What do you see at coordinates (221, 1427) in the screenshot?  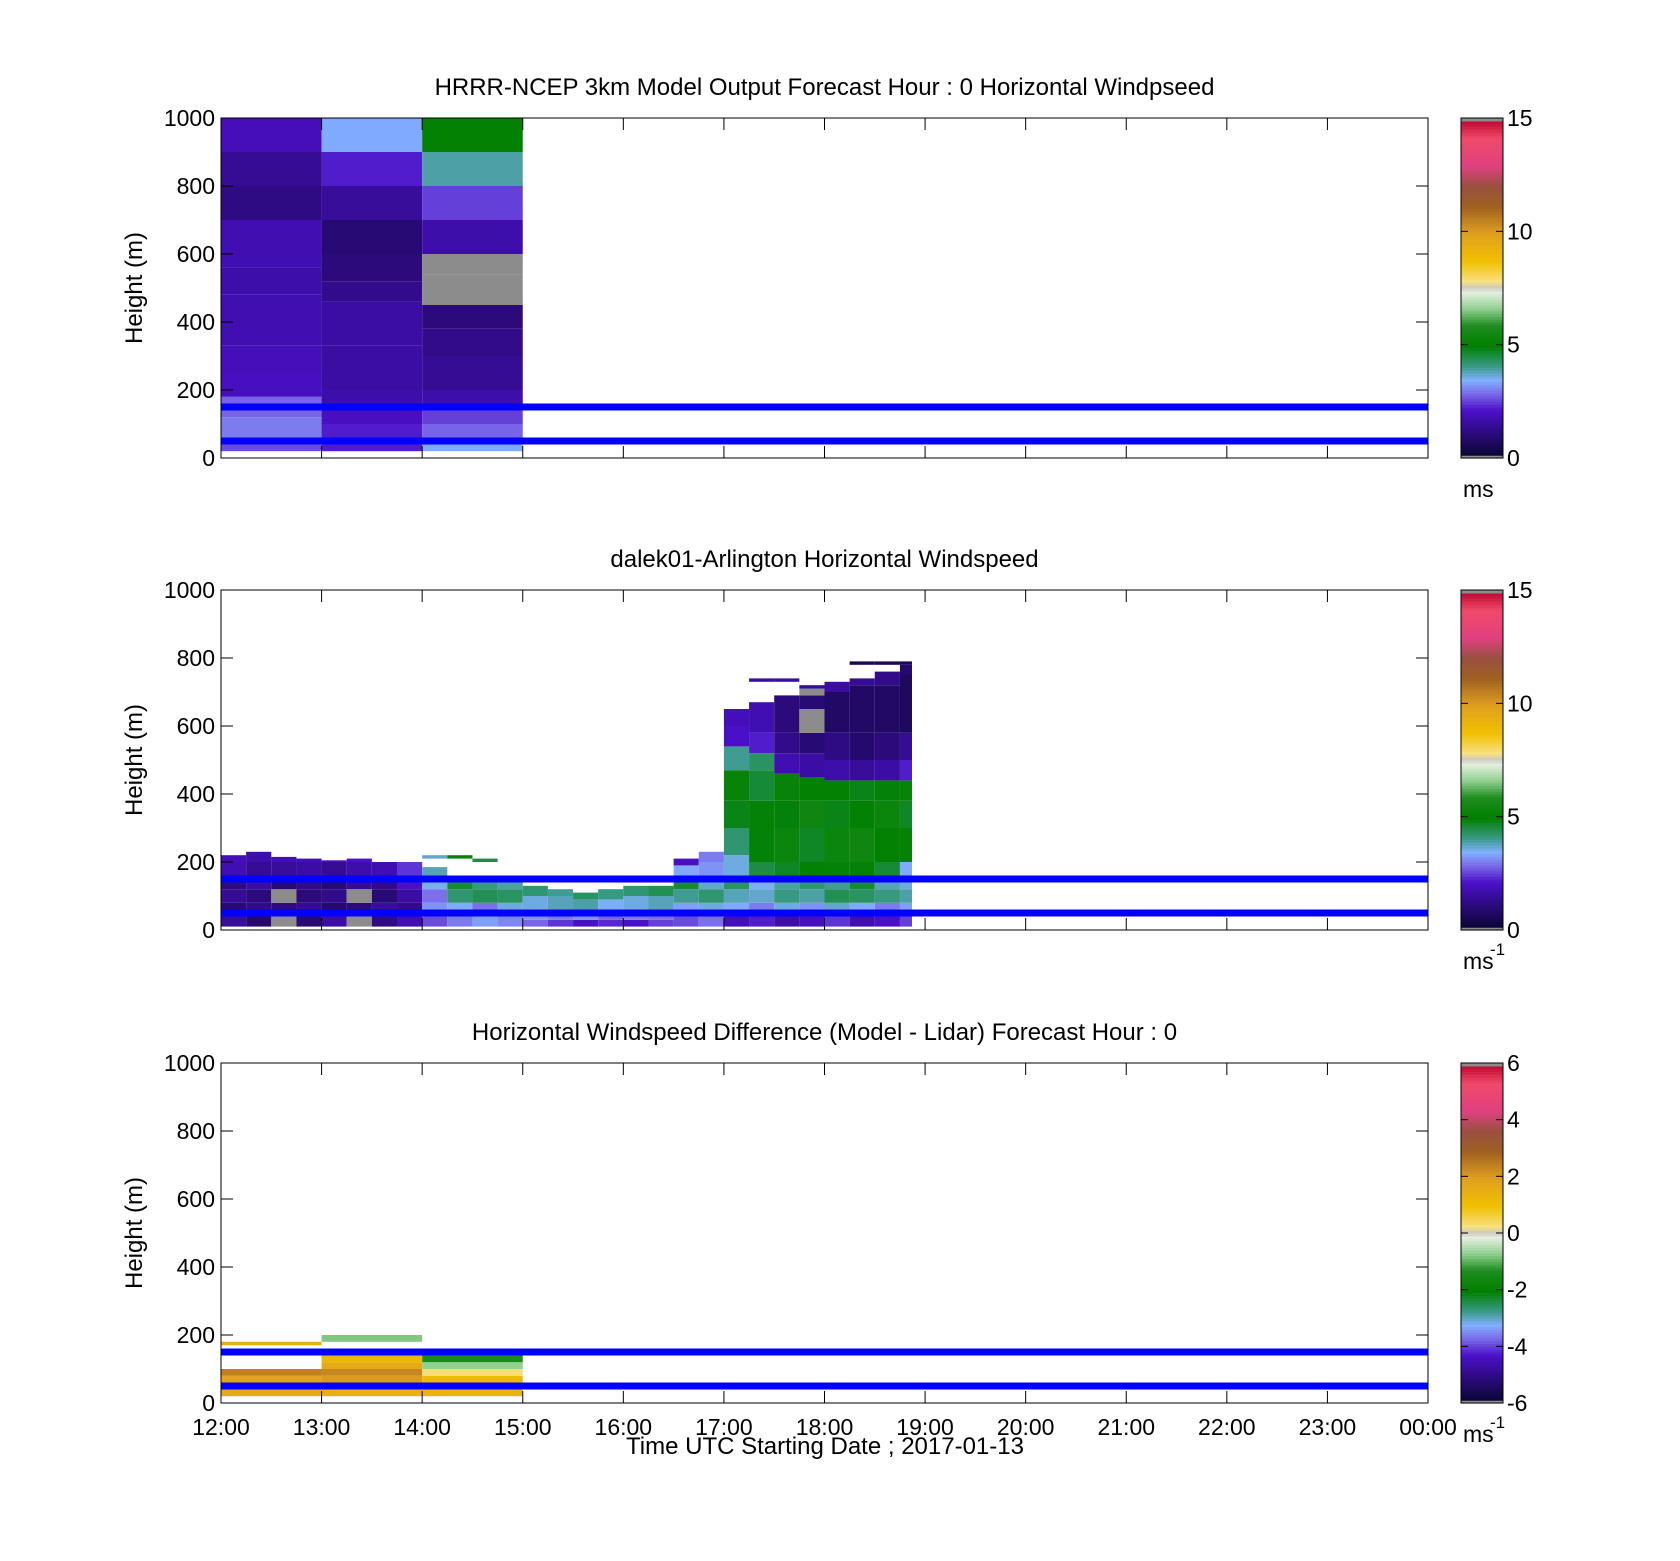 I see `x-tick-label: 12:00` at bounding box center [221, 1427].